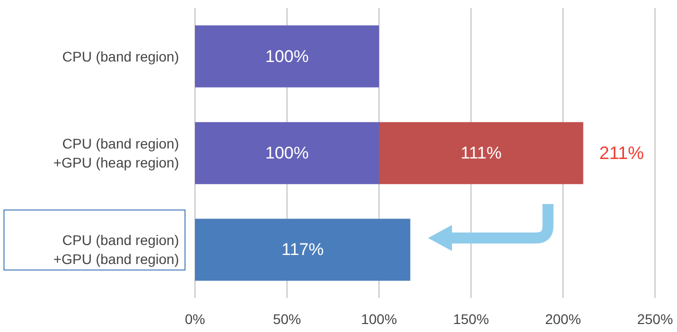 The height and width of the screenshot is (332, 677). Describe the element at coordinates (655, 318) in the screenshot. I see `x-tick-label: 250%` at that location.